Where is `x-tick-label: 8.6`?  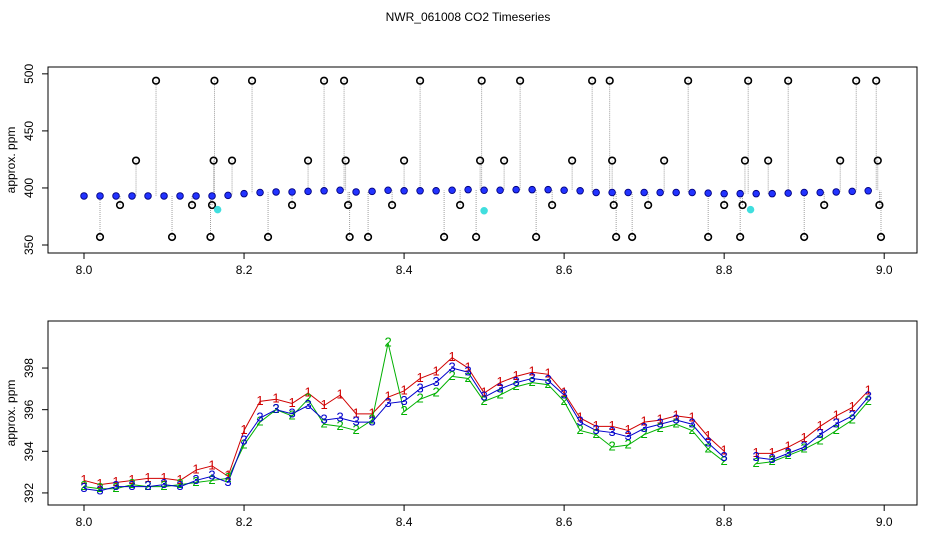
x-tick-label: 8.6 is located at coordinates (564, 270).